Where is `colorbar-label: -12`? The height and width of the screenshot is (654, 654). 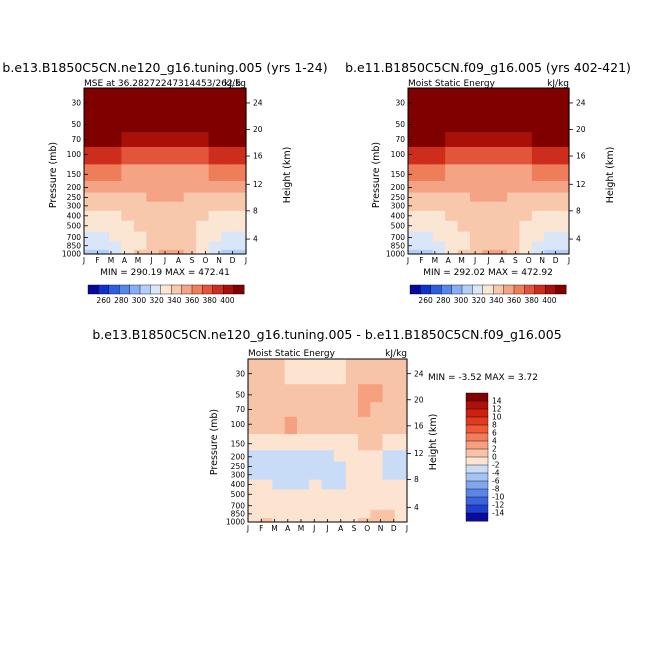 colorbar-label: -12 is located at coordinates (498, 505).